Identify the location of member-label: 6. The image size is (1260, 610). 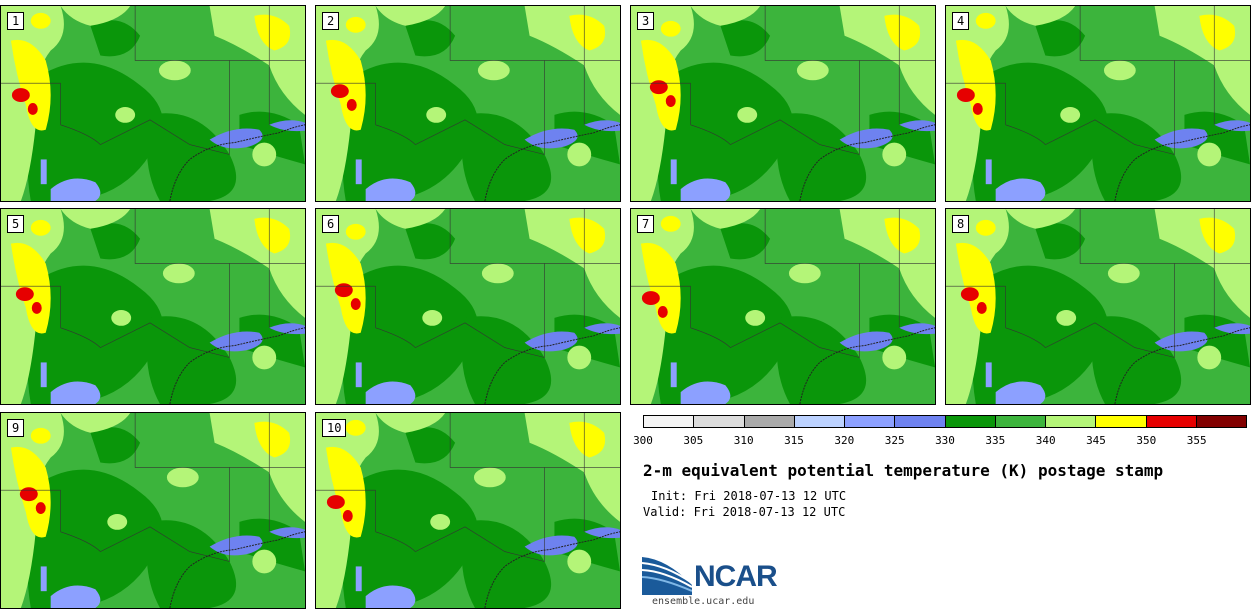
(331, 224).